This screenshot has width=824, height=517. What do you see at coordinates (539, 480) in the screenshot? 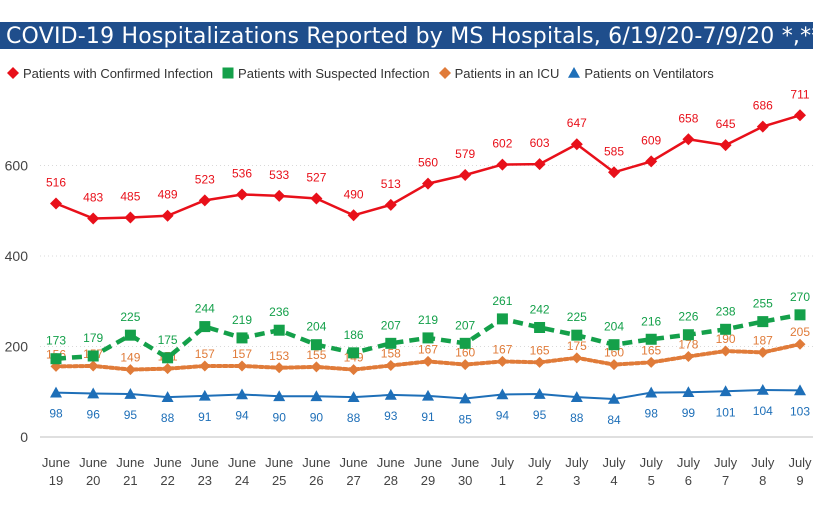
I see `x-tick-label-day: 2` at bounding box center [539, 480].